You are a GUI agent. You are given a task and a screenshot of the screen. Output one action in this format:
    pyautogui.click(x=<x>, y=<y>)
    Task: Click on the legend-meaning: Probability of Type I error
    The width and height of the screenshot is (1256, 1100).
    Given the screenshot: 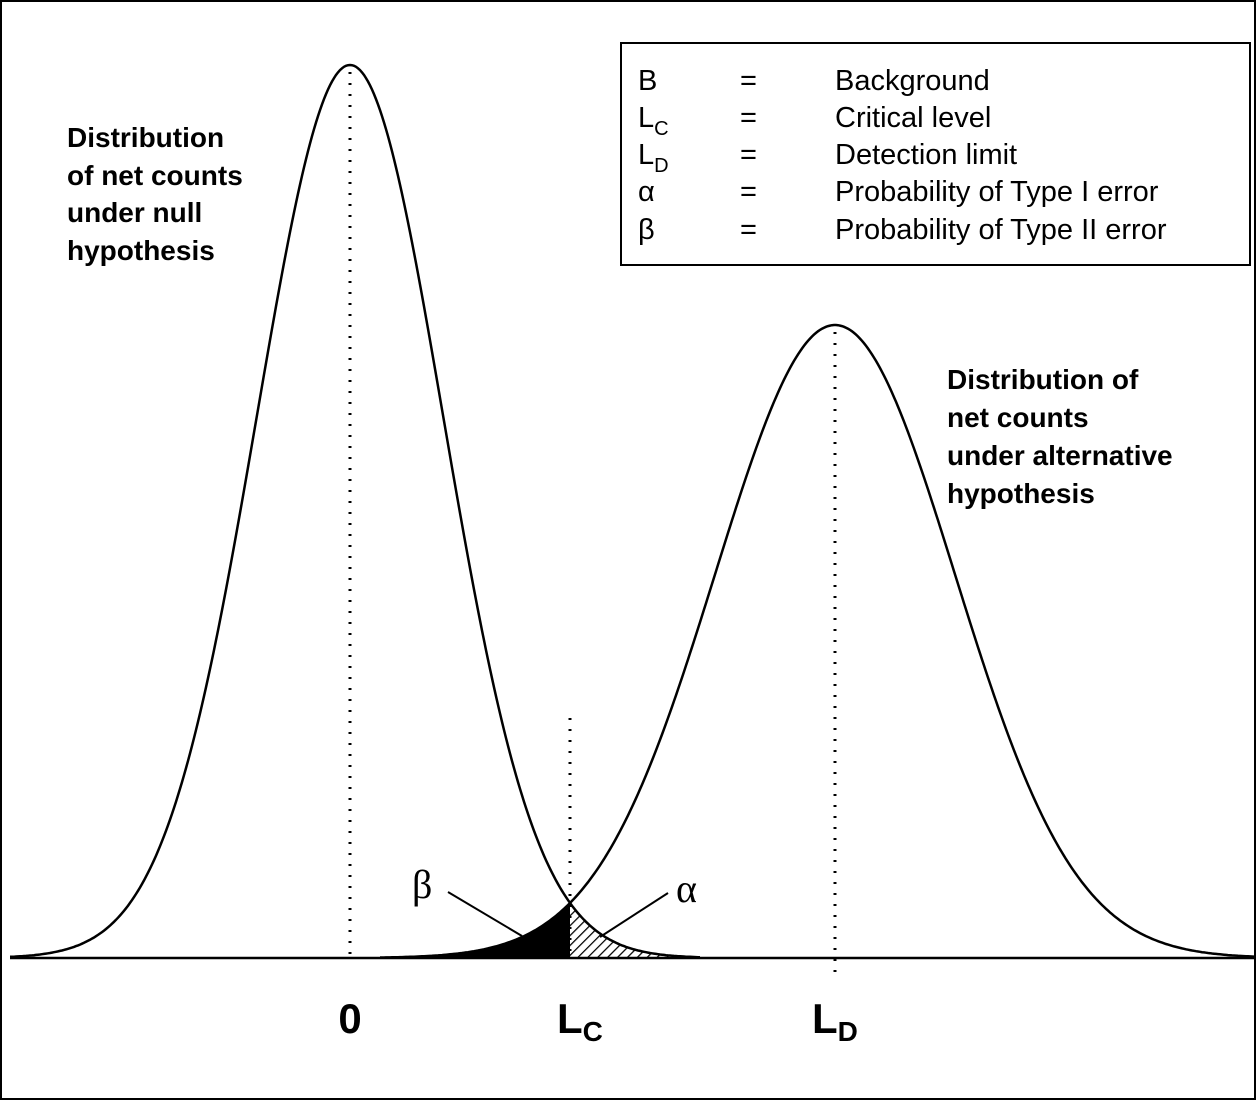 What is the action you would take?
    pyautogui.click(x=997, y=192)
    